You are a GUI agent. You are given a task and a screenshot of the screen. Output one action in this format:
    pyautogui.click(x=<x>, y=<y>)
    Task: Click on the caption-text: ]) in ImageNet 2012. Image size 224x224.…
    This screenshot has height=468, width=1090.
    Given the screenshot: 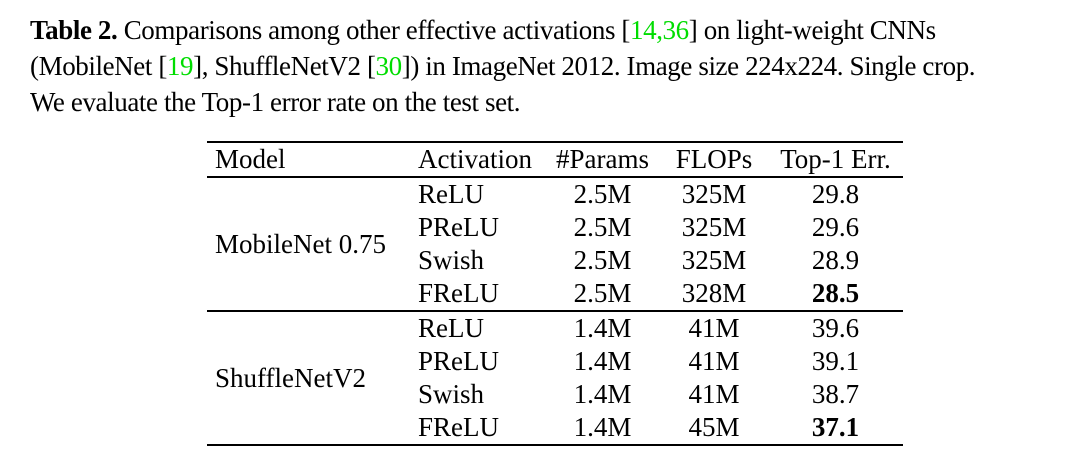 What is the action you would take?
    pyautogui.click(x=688, y=66)
    